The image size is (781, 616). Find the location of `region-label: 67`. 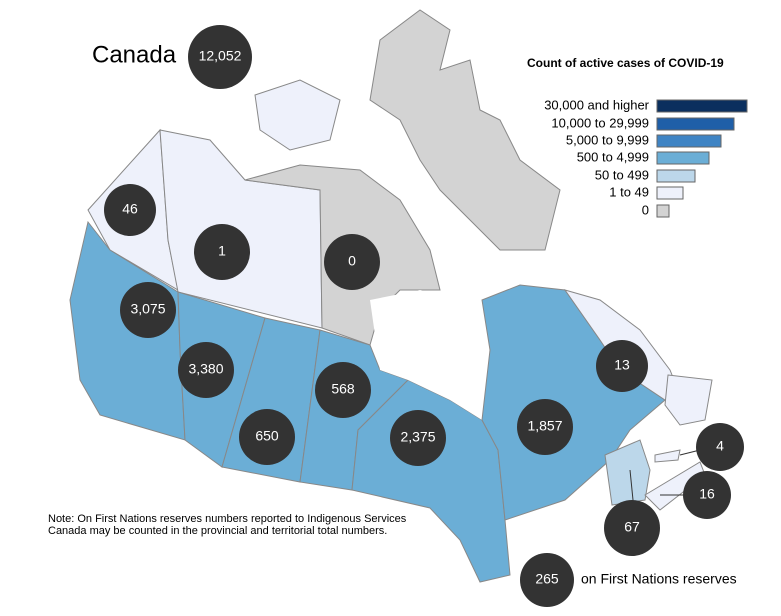

region-label: 67 is located at coordinates (632, 527).